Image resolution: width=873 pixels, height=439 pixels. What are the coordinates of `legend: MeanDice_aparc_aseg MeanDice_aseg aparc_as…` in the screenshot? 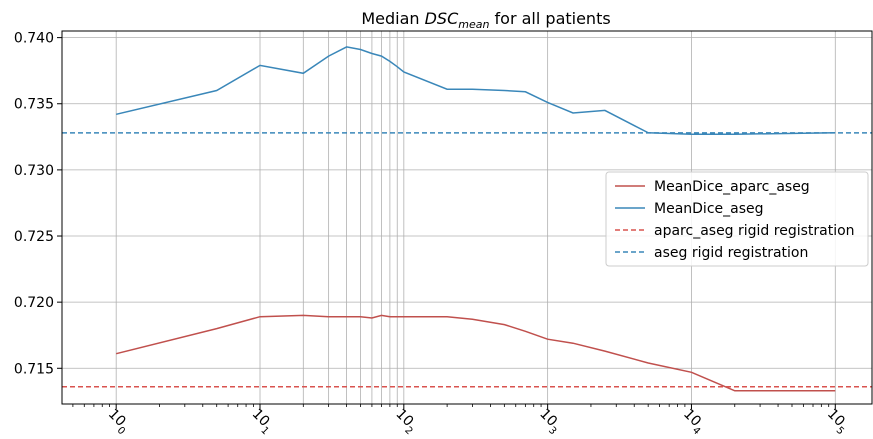 It's located at (737, 219).